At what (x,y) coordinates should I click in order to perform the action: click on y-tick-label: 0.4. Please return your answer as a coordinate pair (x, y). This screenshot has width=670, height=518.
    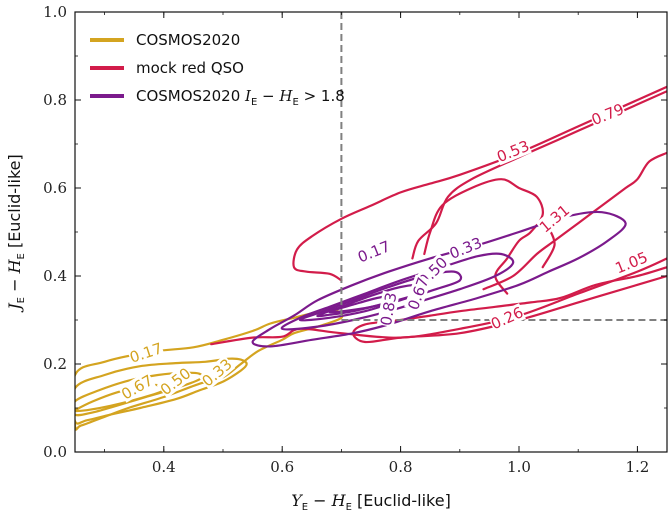
    Looking at the image, I should click on (55, 276).